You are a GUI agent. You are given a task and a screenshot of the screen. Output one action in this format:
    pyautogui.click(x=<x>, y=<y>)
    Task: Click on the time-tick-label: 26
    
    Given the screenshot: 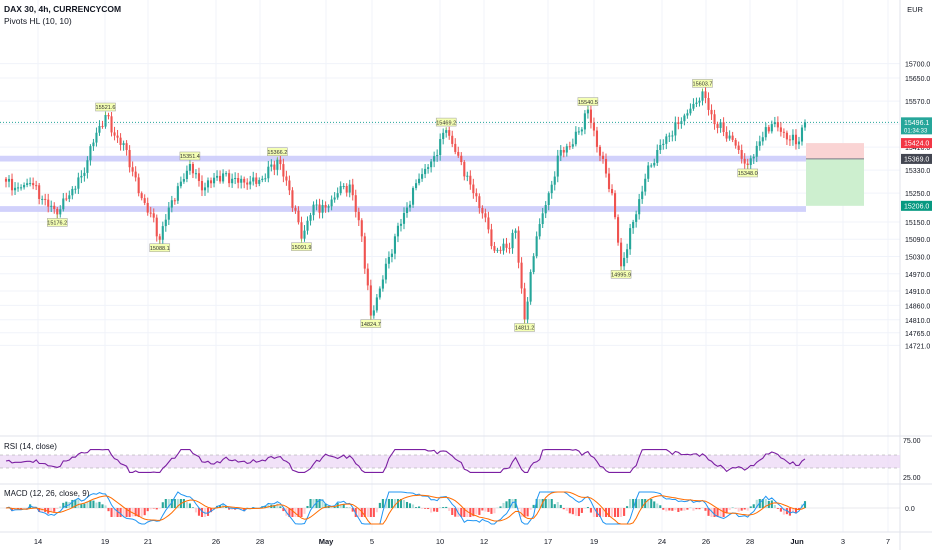 What is the action you would take?
    pyautogui.click(x=706, y=541)
    